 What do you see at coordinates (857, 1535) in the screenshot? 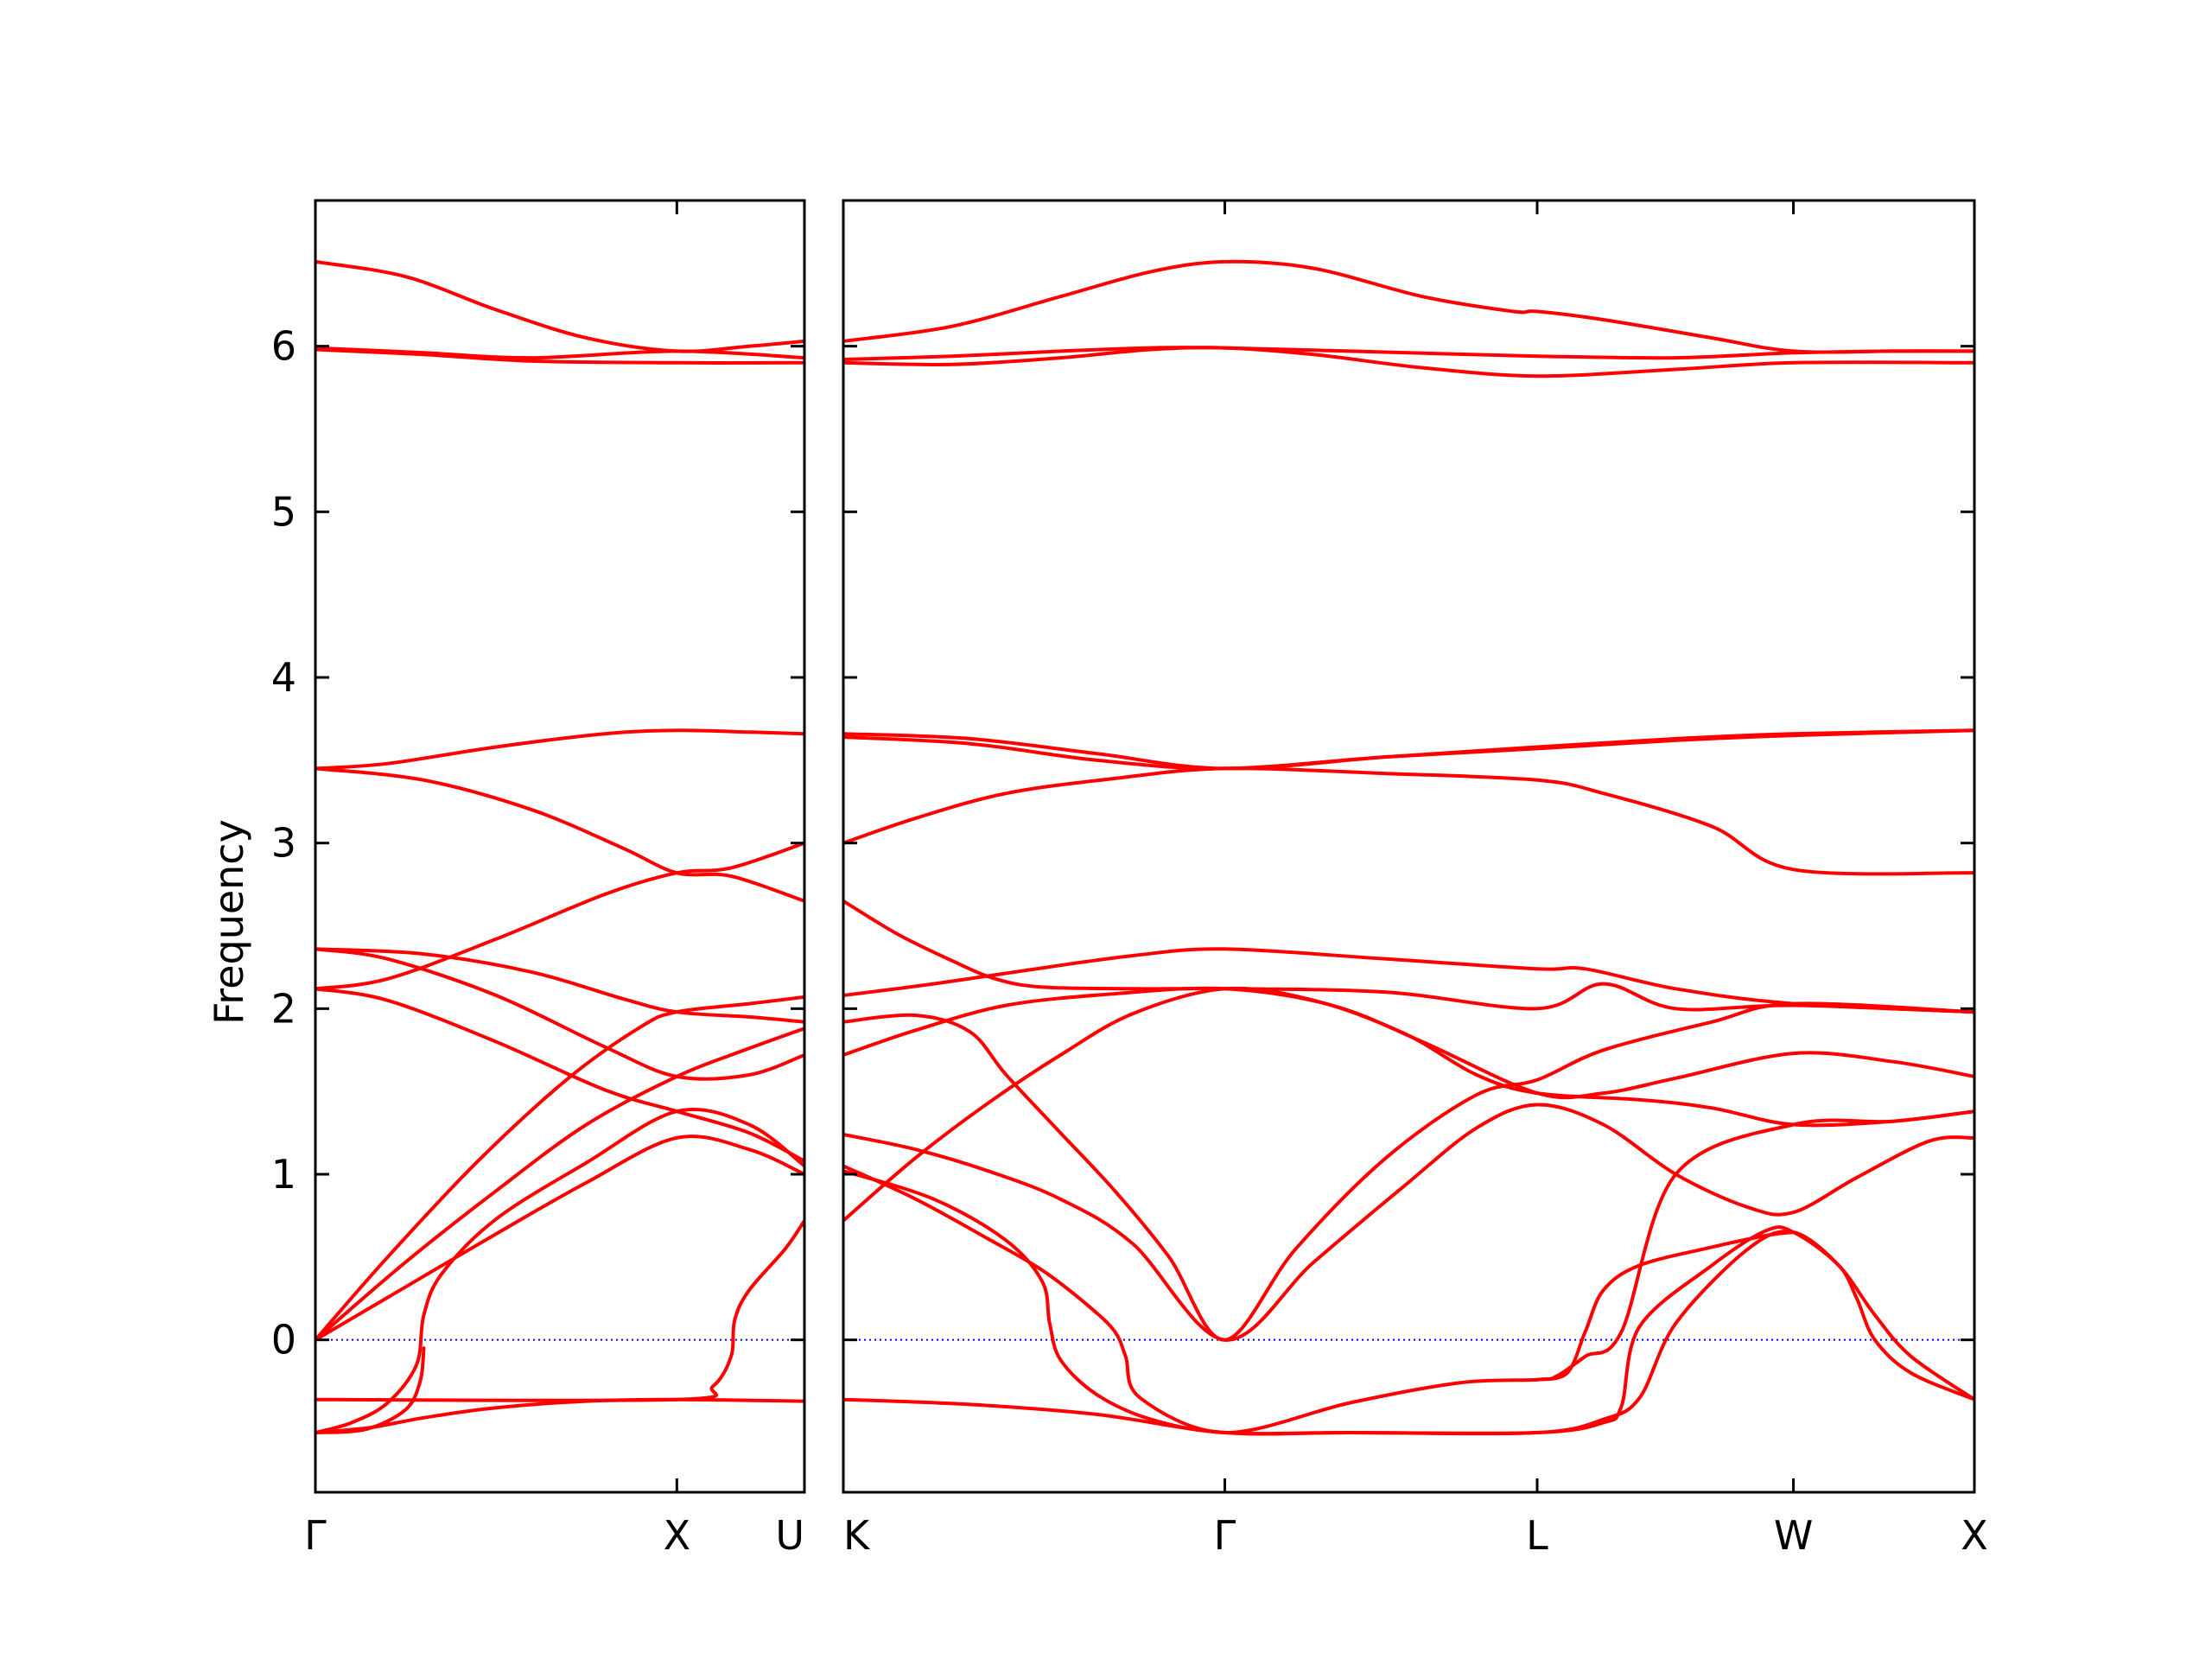
I see `x-tick-label: K` at bounding box center [857, 1535].